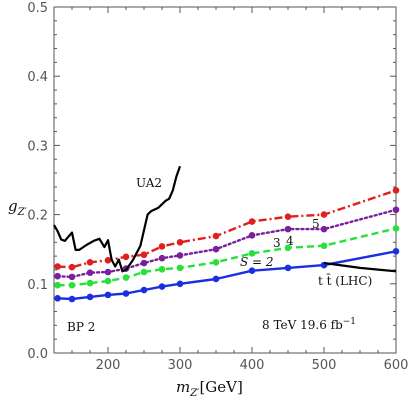 This screenshot has width=409, height=403. Describe the element at coordinates (316, 224) in the screenshot. I see `s5-label: 5` at that location.